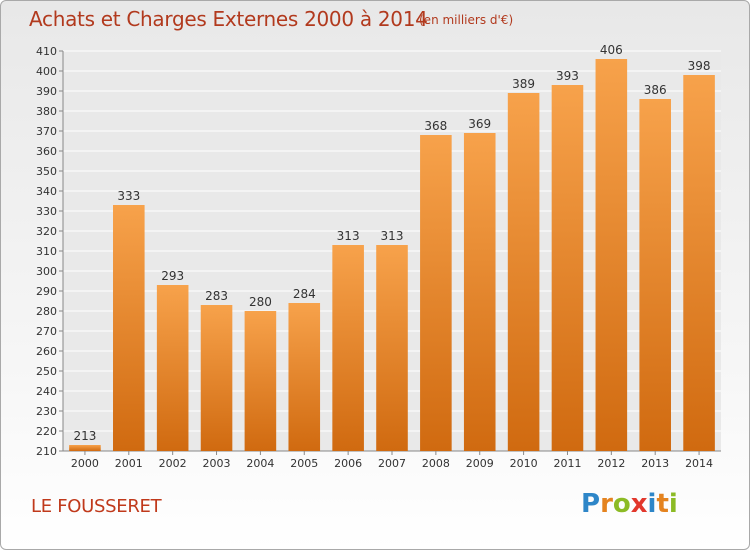  What do you see at coordinates (611, 463) in the screenshot?
I see `x-tick-label: 2012` at bounding box center [611, 463].